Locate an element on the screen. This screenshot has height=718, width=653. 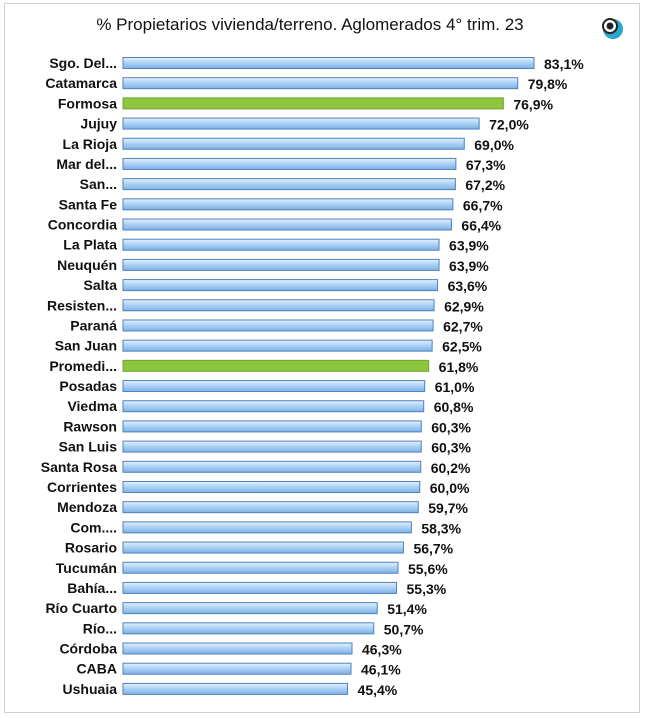
data-label: 58,3% is located at coordinates (441, 528).